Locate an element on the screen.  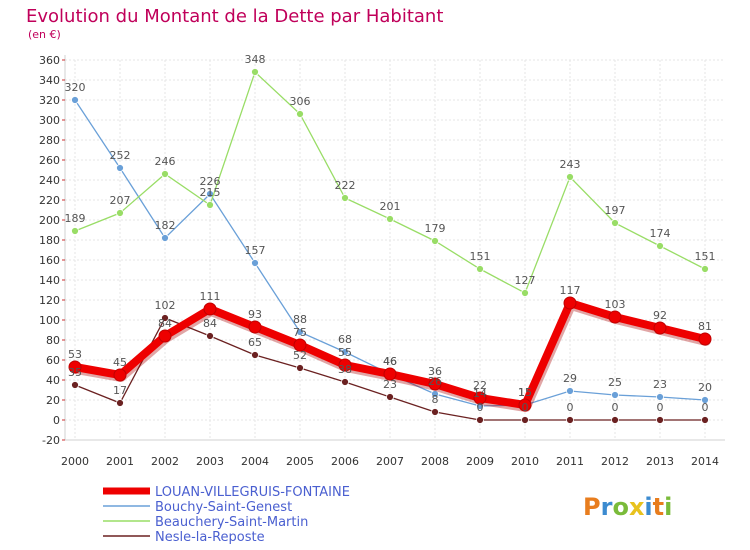
data-label: 46 is located at coordinates (390, 361).